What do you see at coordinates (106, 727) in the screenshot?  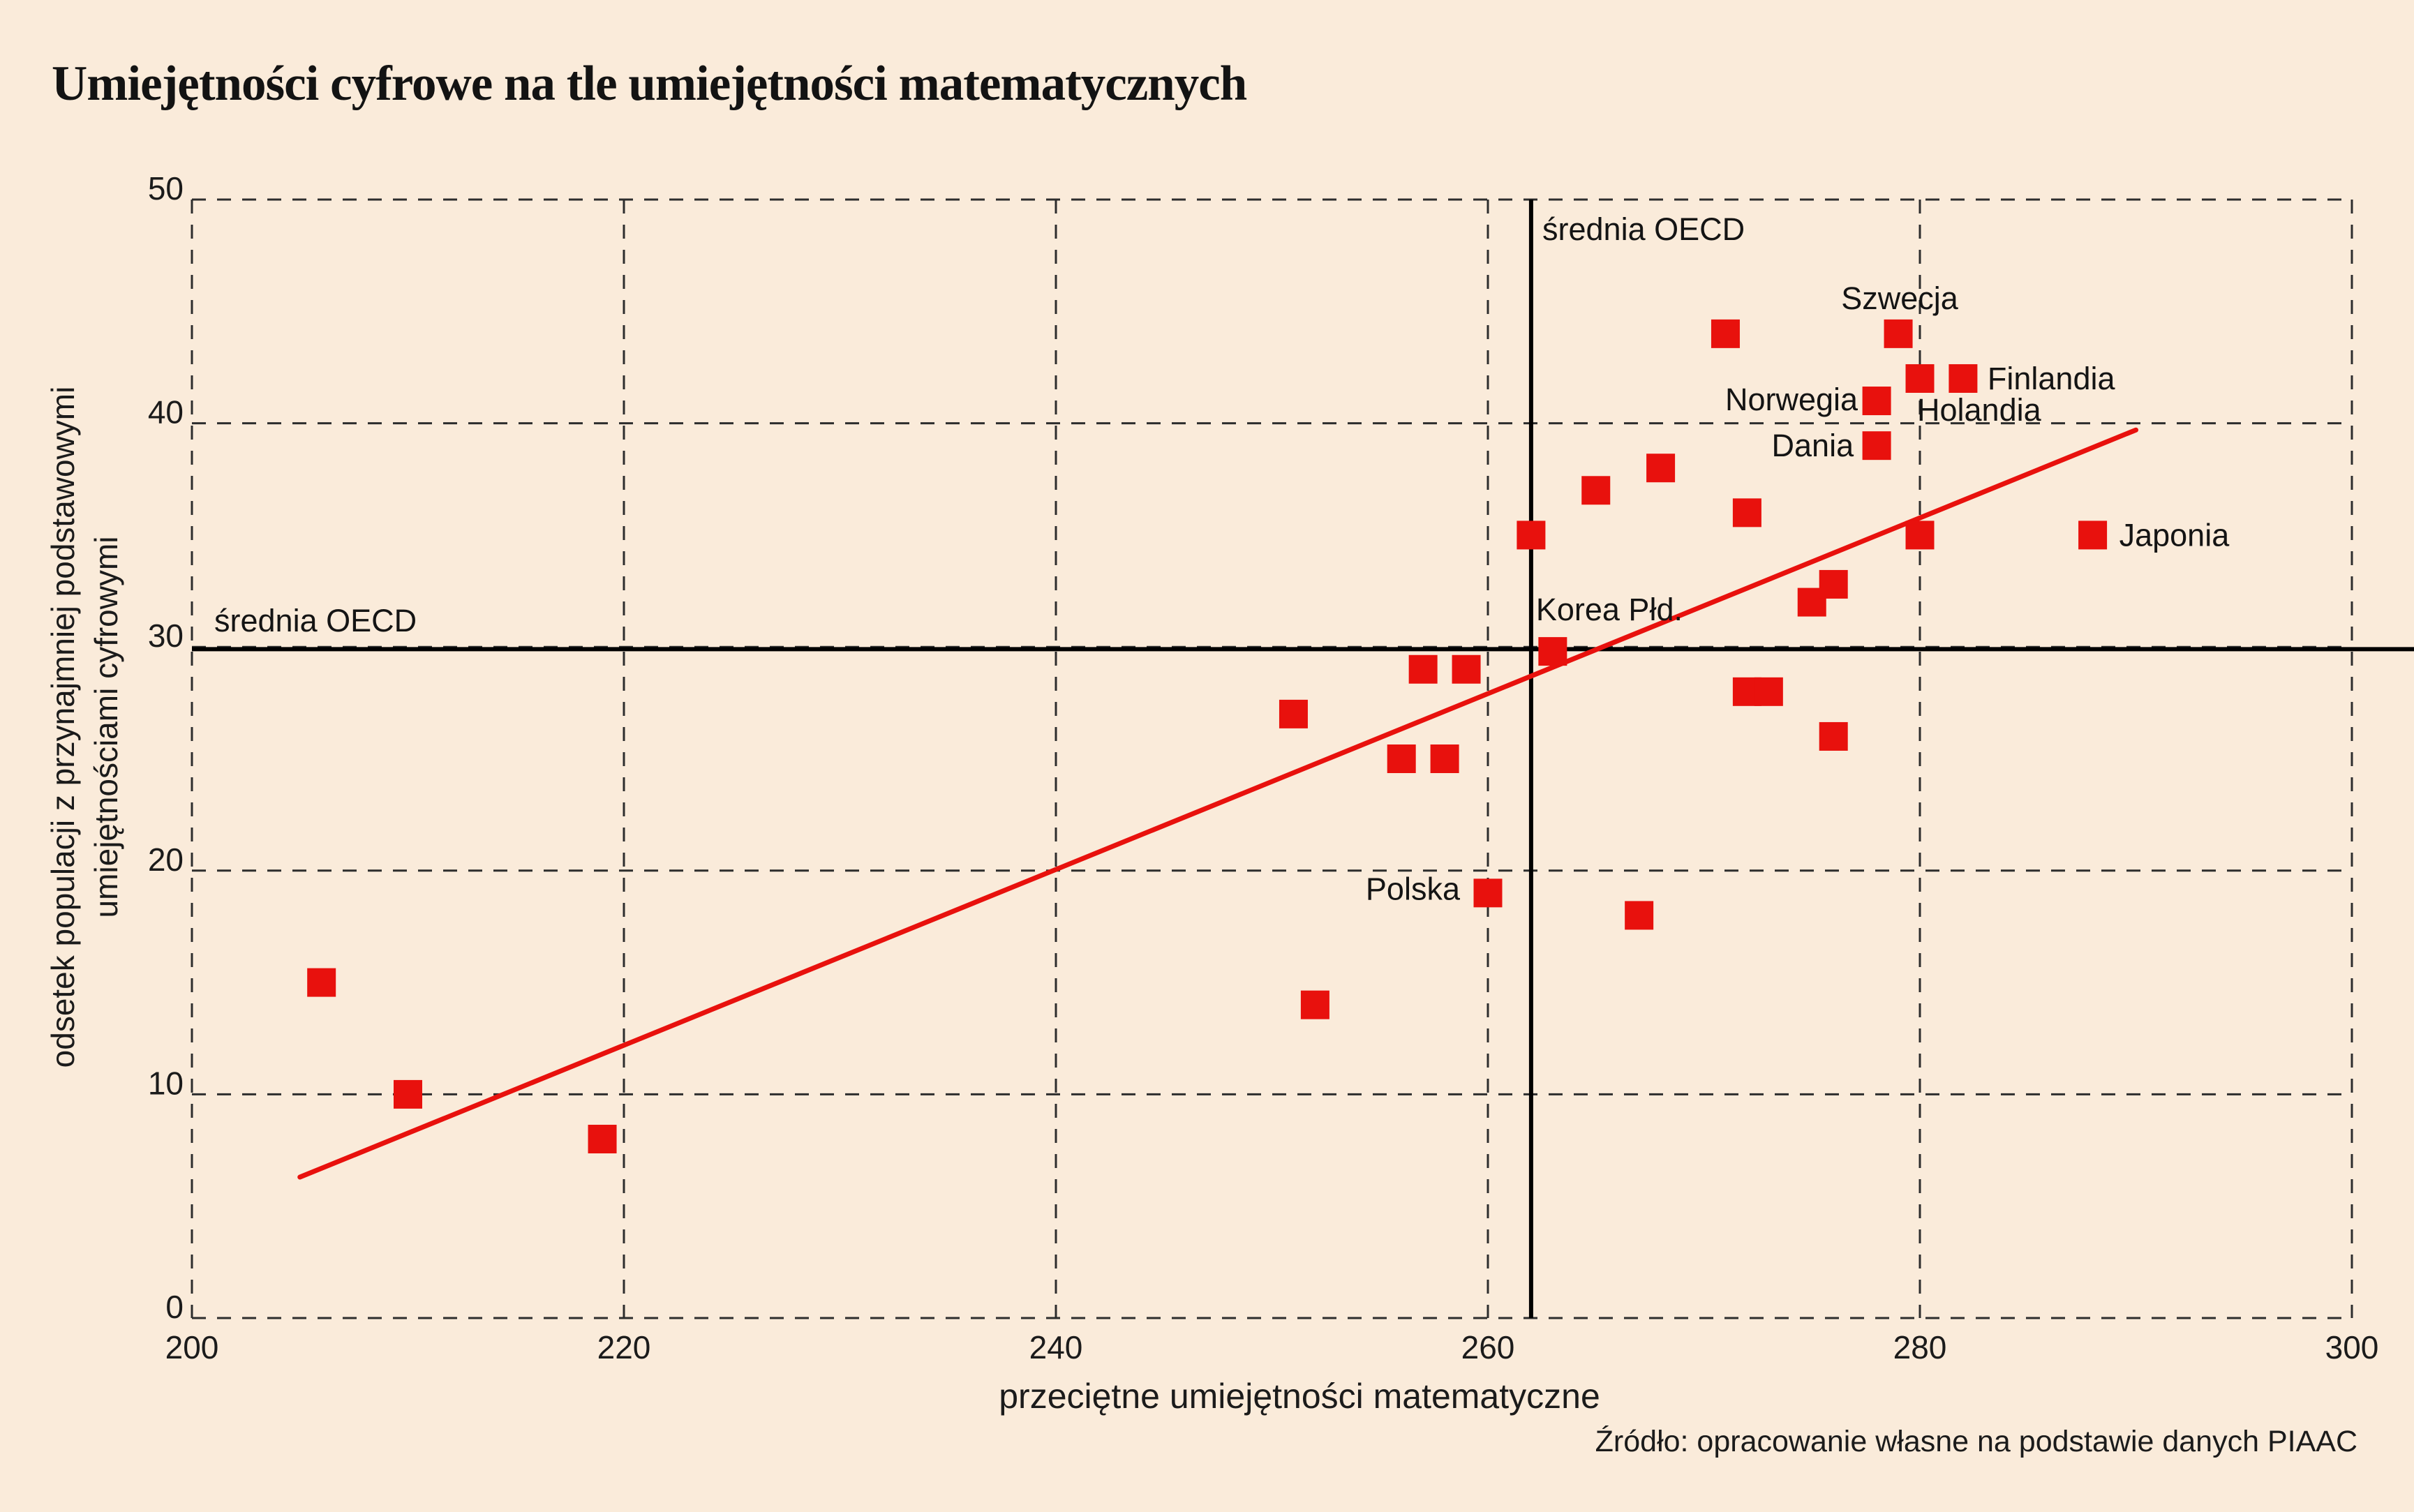 I see `y-axis-title-line2: umiejętnościami cyfrowymi` at bounding box center [106, 727].